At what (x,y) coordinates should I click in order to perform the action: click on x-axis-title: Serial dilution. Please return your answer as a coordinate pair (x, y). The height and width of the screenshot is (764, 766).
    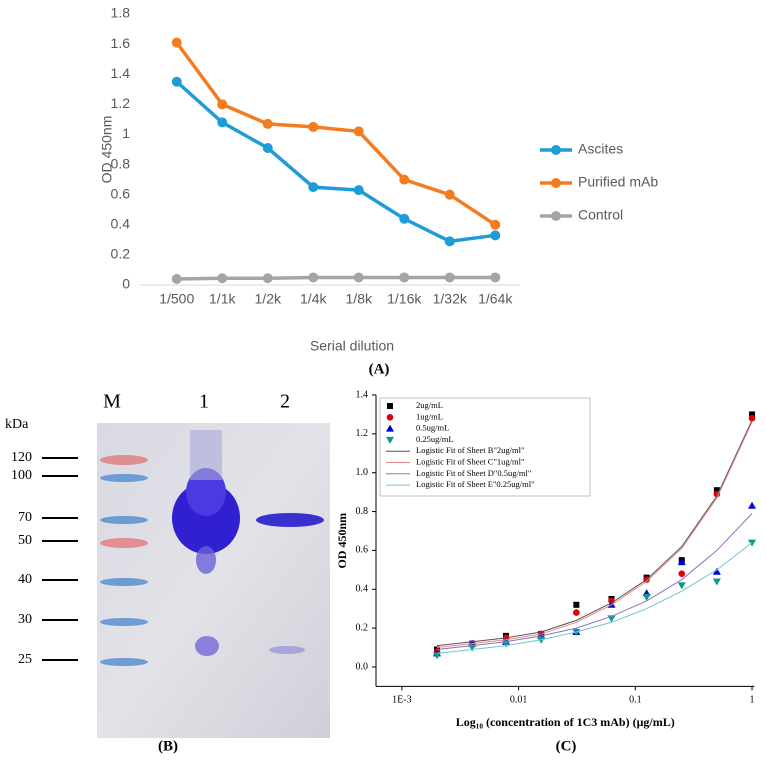
    Looking at the image, I should click on (352, 346).